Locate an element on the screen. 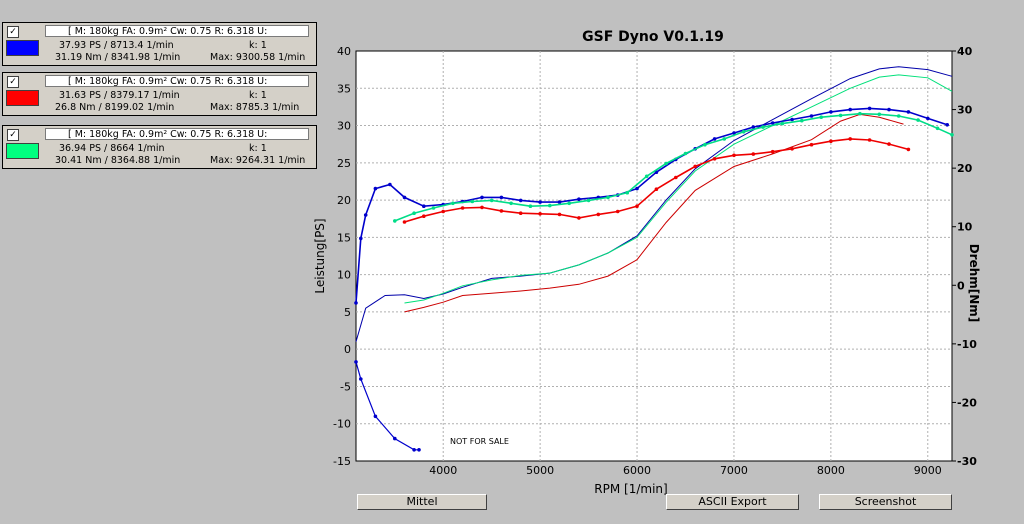 The height and width of the screenshot is (524, 1024). watermark: NOT FOR SALE is located at coordinates (479, 441).